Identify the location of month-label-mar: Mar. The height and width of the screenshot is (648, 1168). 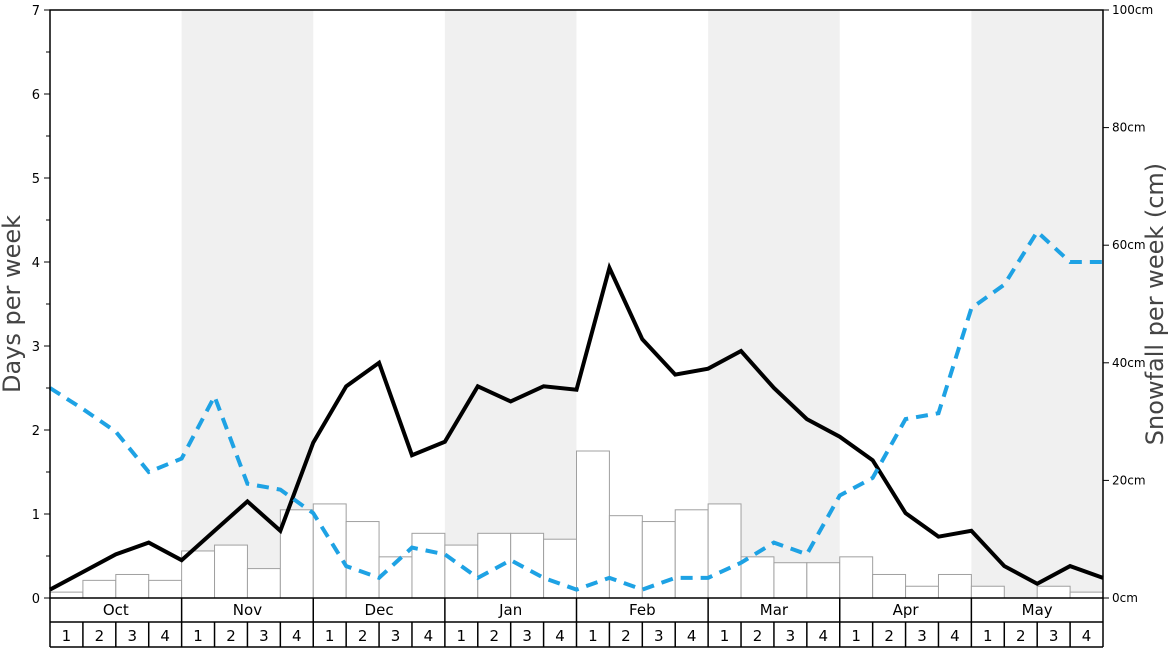
(774, 610).